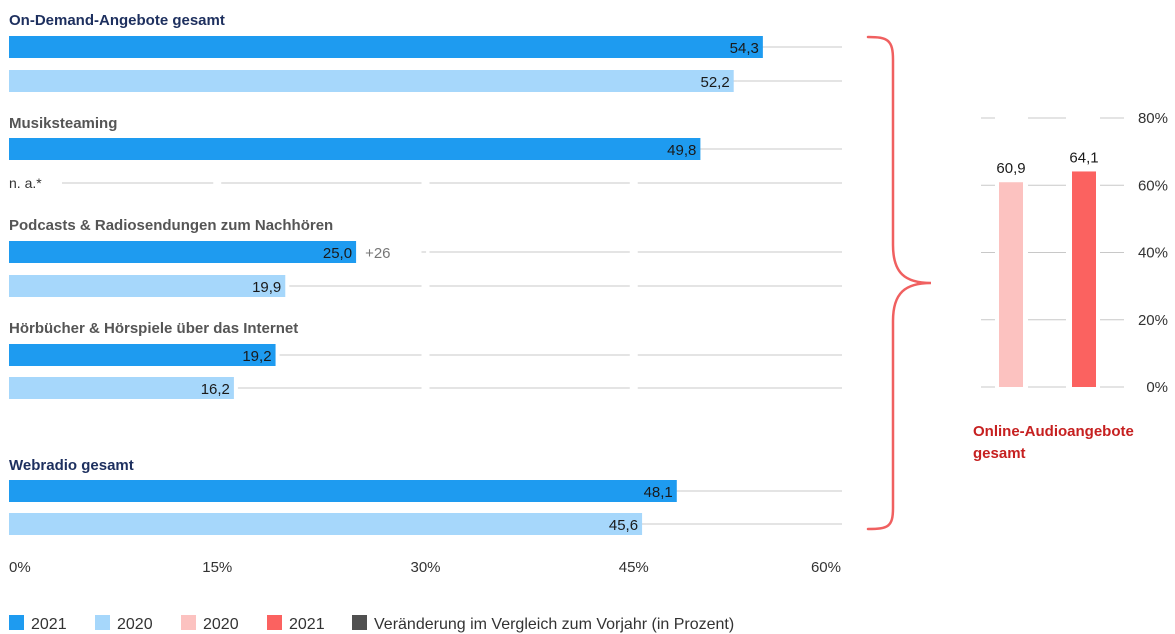 Image resolution: width=1175 pixels, height=634 pixels. What do you see at coordinates (377, 253) in the screenshot?
I see `change-label: +26` at bounding box center [377, 253].